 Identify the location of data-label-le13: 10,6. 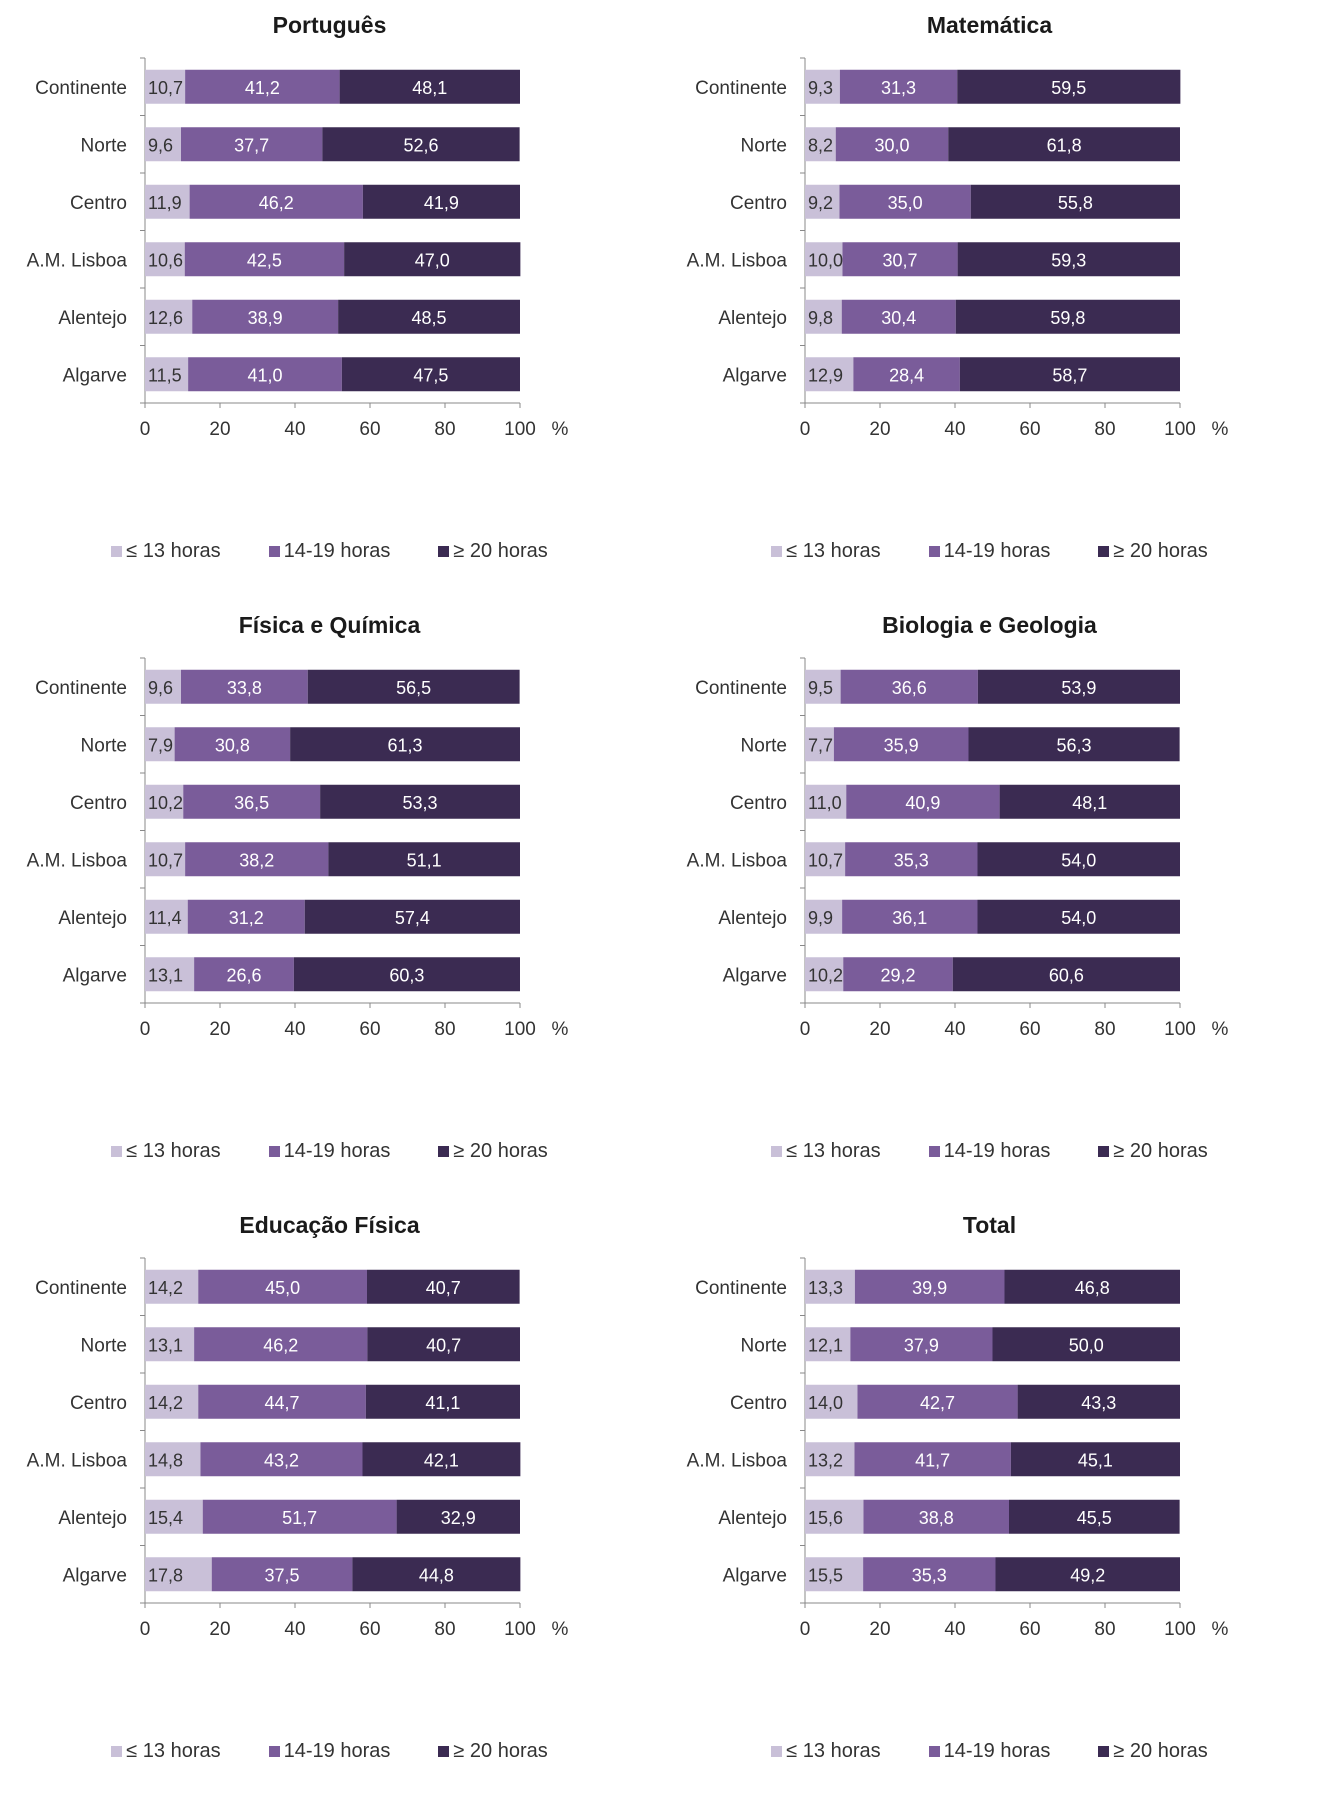
(165, 260).